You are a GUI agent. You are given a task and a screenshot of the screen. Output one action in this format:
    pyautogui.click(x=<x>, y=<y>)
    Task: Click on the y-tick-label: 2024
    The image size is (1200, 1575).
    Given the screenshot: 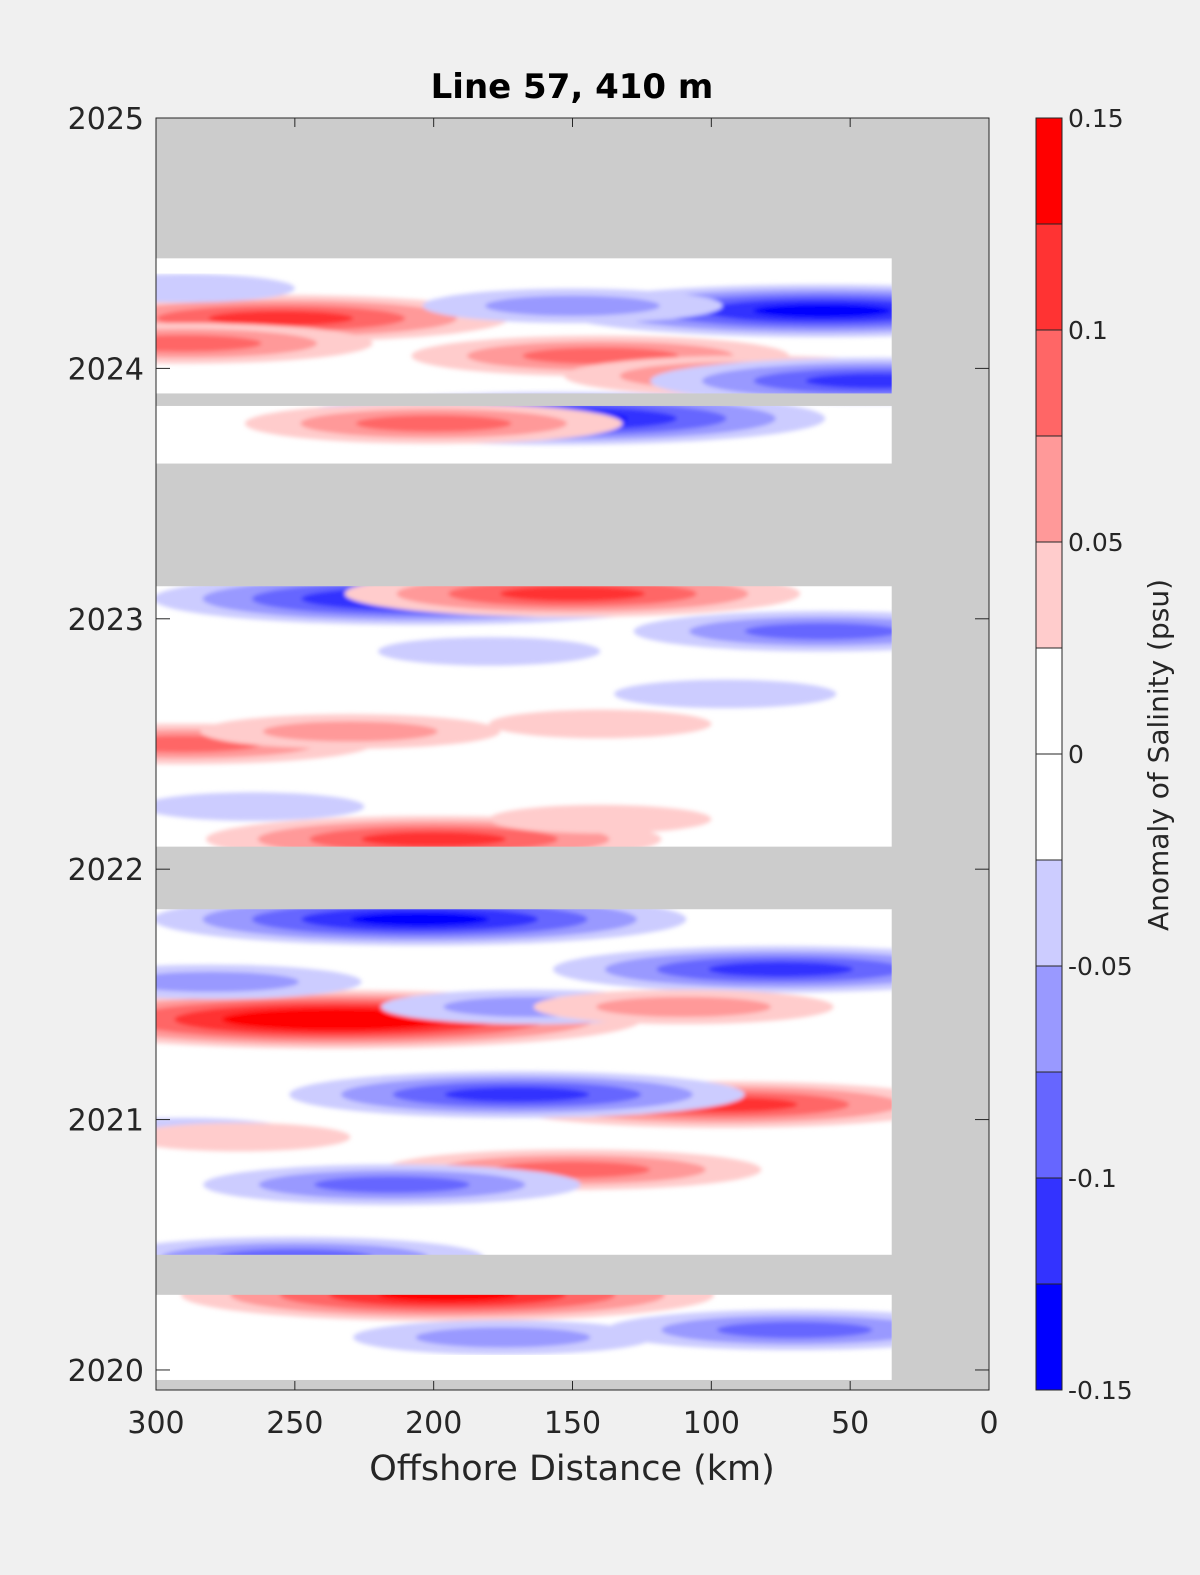 What is the action you would take?
    pyautogui.click(x=106, y=369)
    